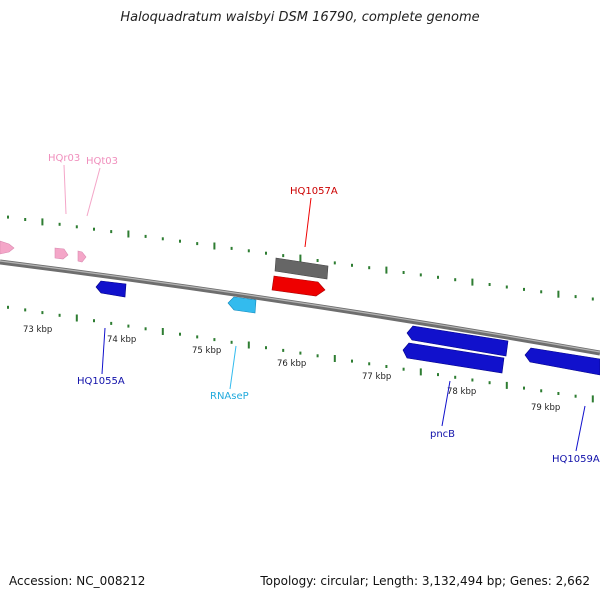 The width and height of the screenshot is (600, 604). Describe the element at coordinates (65, 189) in the screenshot. I see `leader-hqr03` at that location.